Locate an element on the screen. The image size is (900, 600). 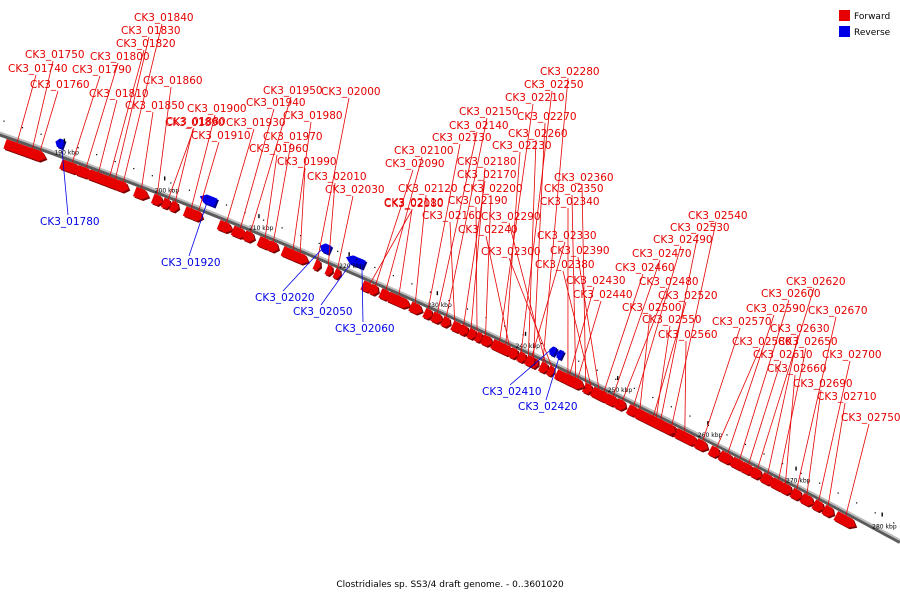
tick-label: 240 kbp is located at coordinates (528, 346).